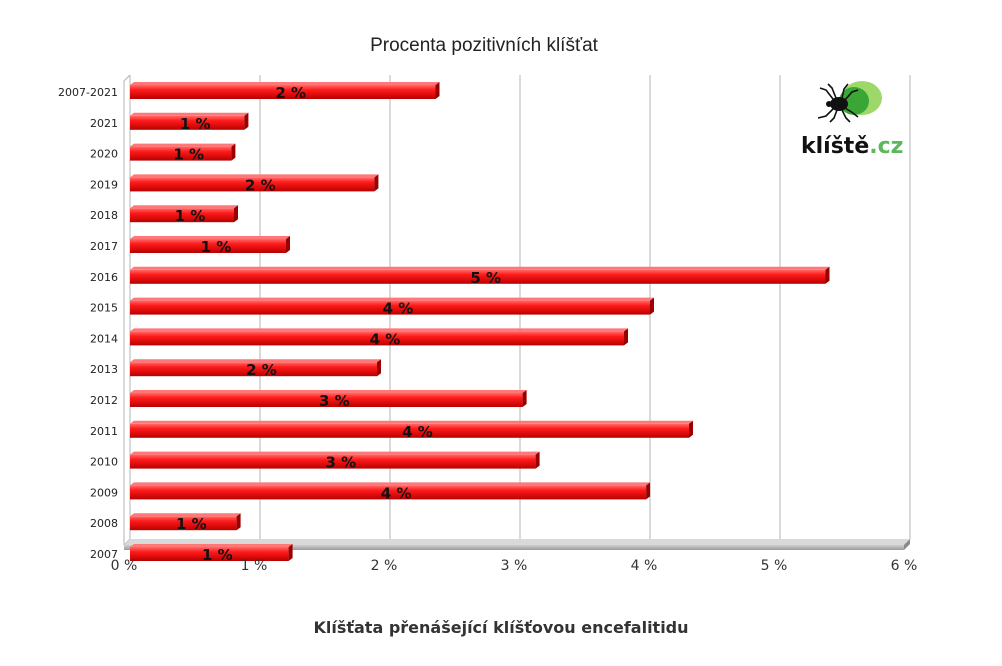 This screenshot has height=666, width=1002. I want to click on kliste-logo: klíště.cz, so click(852, 120).